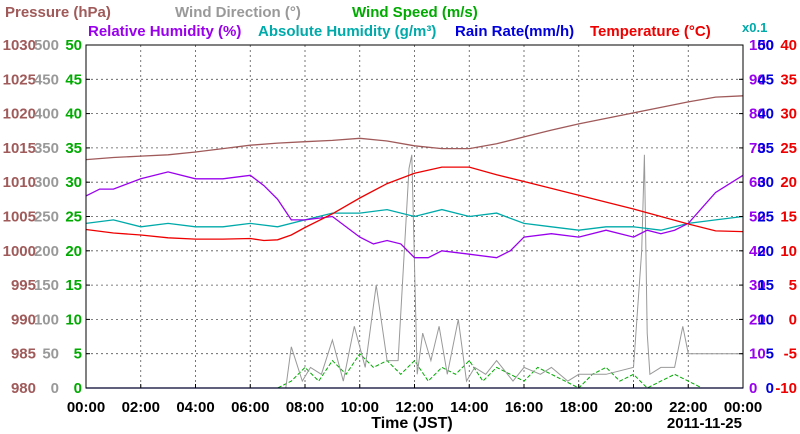 The image size is (800, 434). I want to click on y-tick-temperature: 40, so click(788, 45).